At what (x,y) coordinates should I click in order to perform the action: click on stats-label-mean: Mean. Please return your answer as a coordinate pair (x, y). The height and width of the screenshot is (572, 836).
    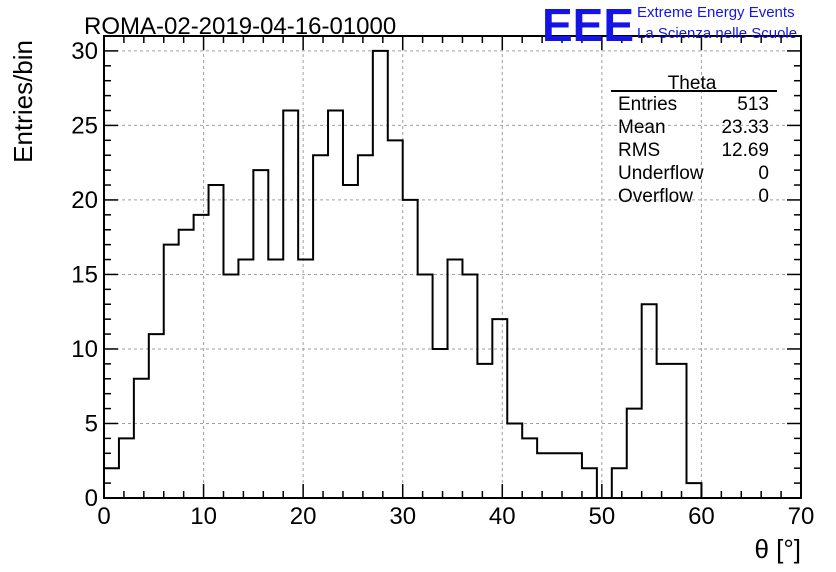
    Looking at the image, I should click on (642, 127).